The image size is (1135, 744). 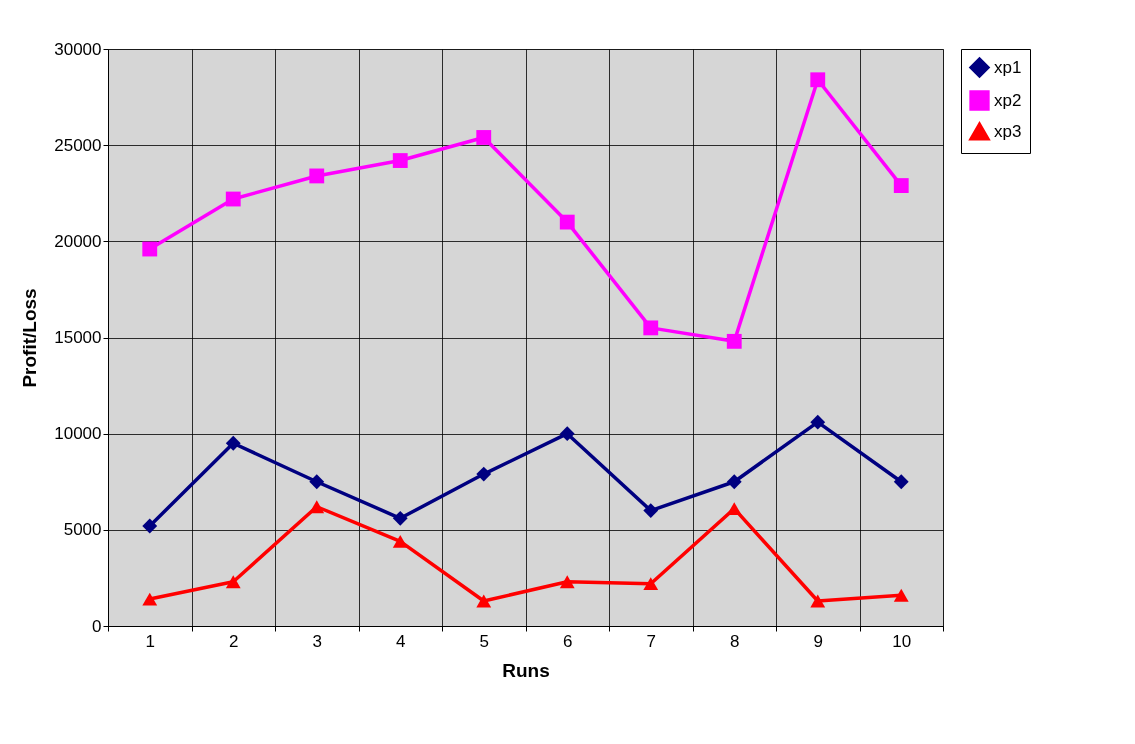 What do you see at coordinates (1008, 100) in the screenshot?
I see `legend-label: xp2` at bounding box center [1008, 100].